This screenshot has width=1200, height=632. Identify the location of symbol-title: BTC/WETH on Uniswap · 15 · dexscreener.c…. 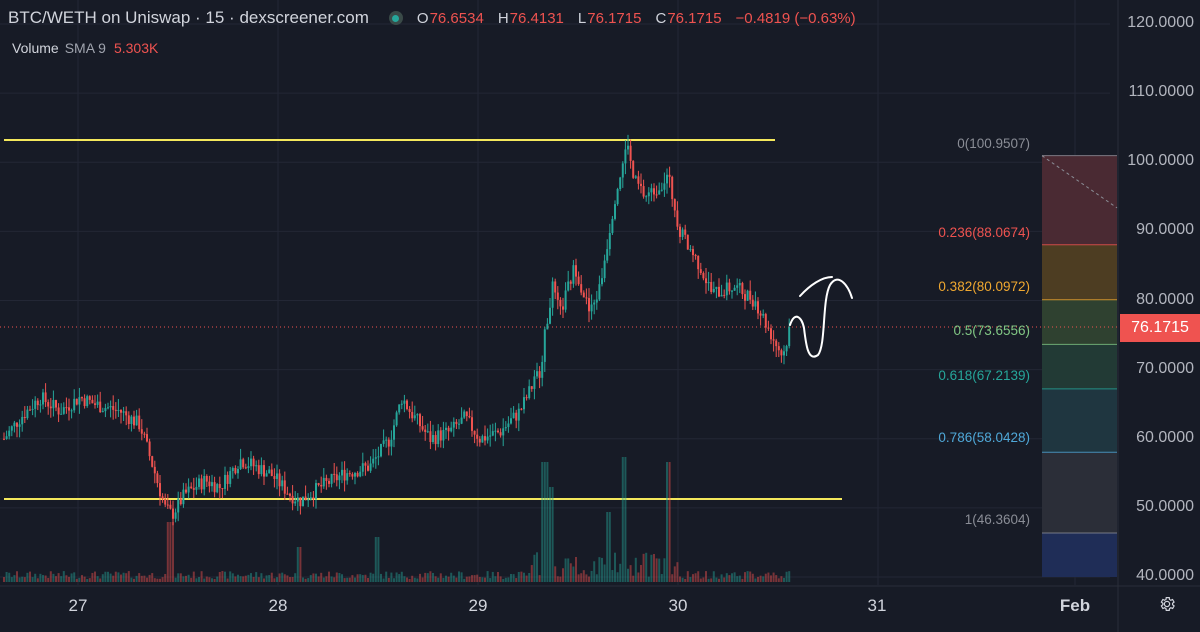
(188, 17).